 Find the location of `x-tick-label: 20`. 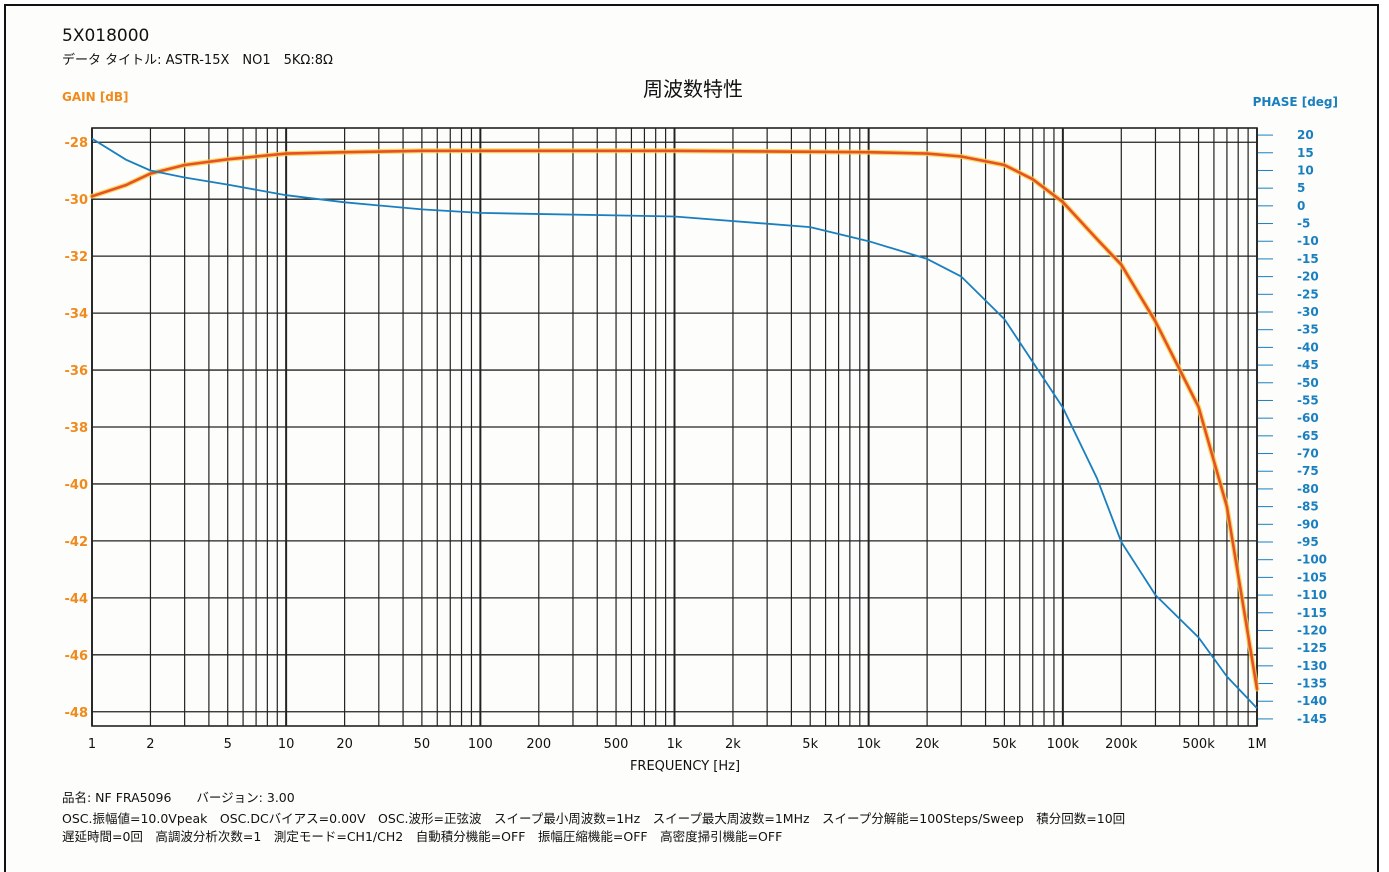

x-tick-label: 20 is located at coordinates (344, 744).